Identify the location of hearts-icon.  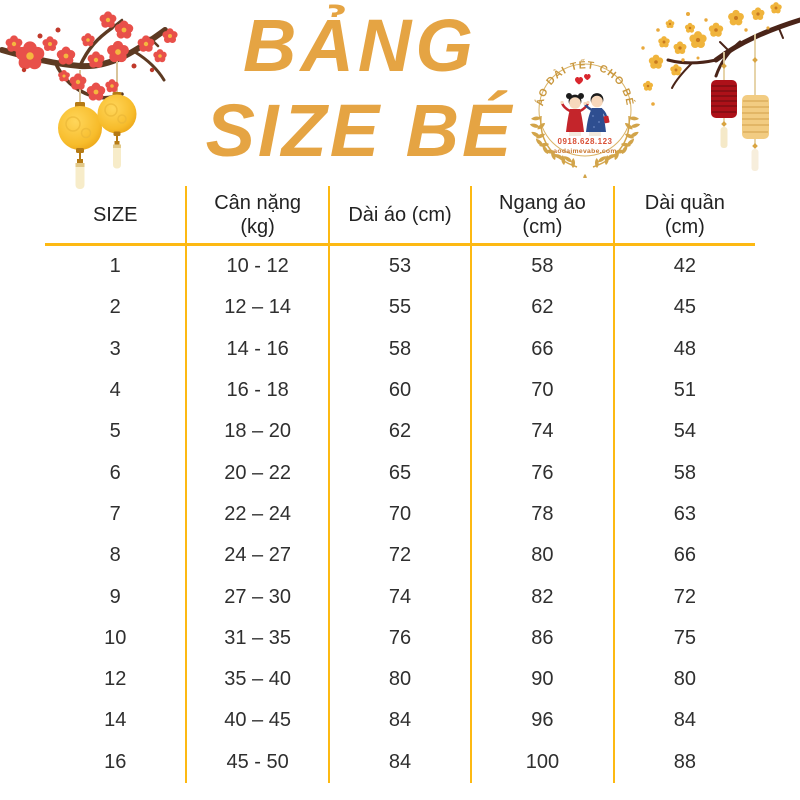
(583, 79).